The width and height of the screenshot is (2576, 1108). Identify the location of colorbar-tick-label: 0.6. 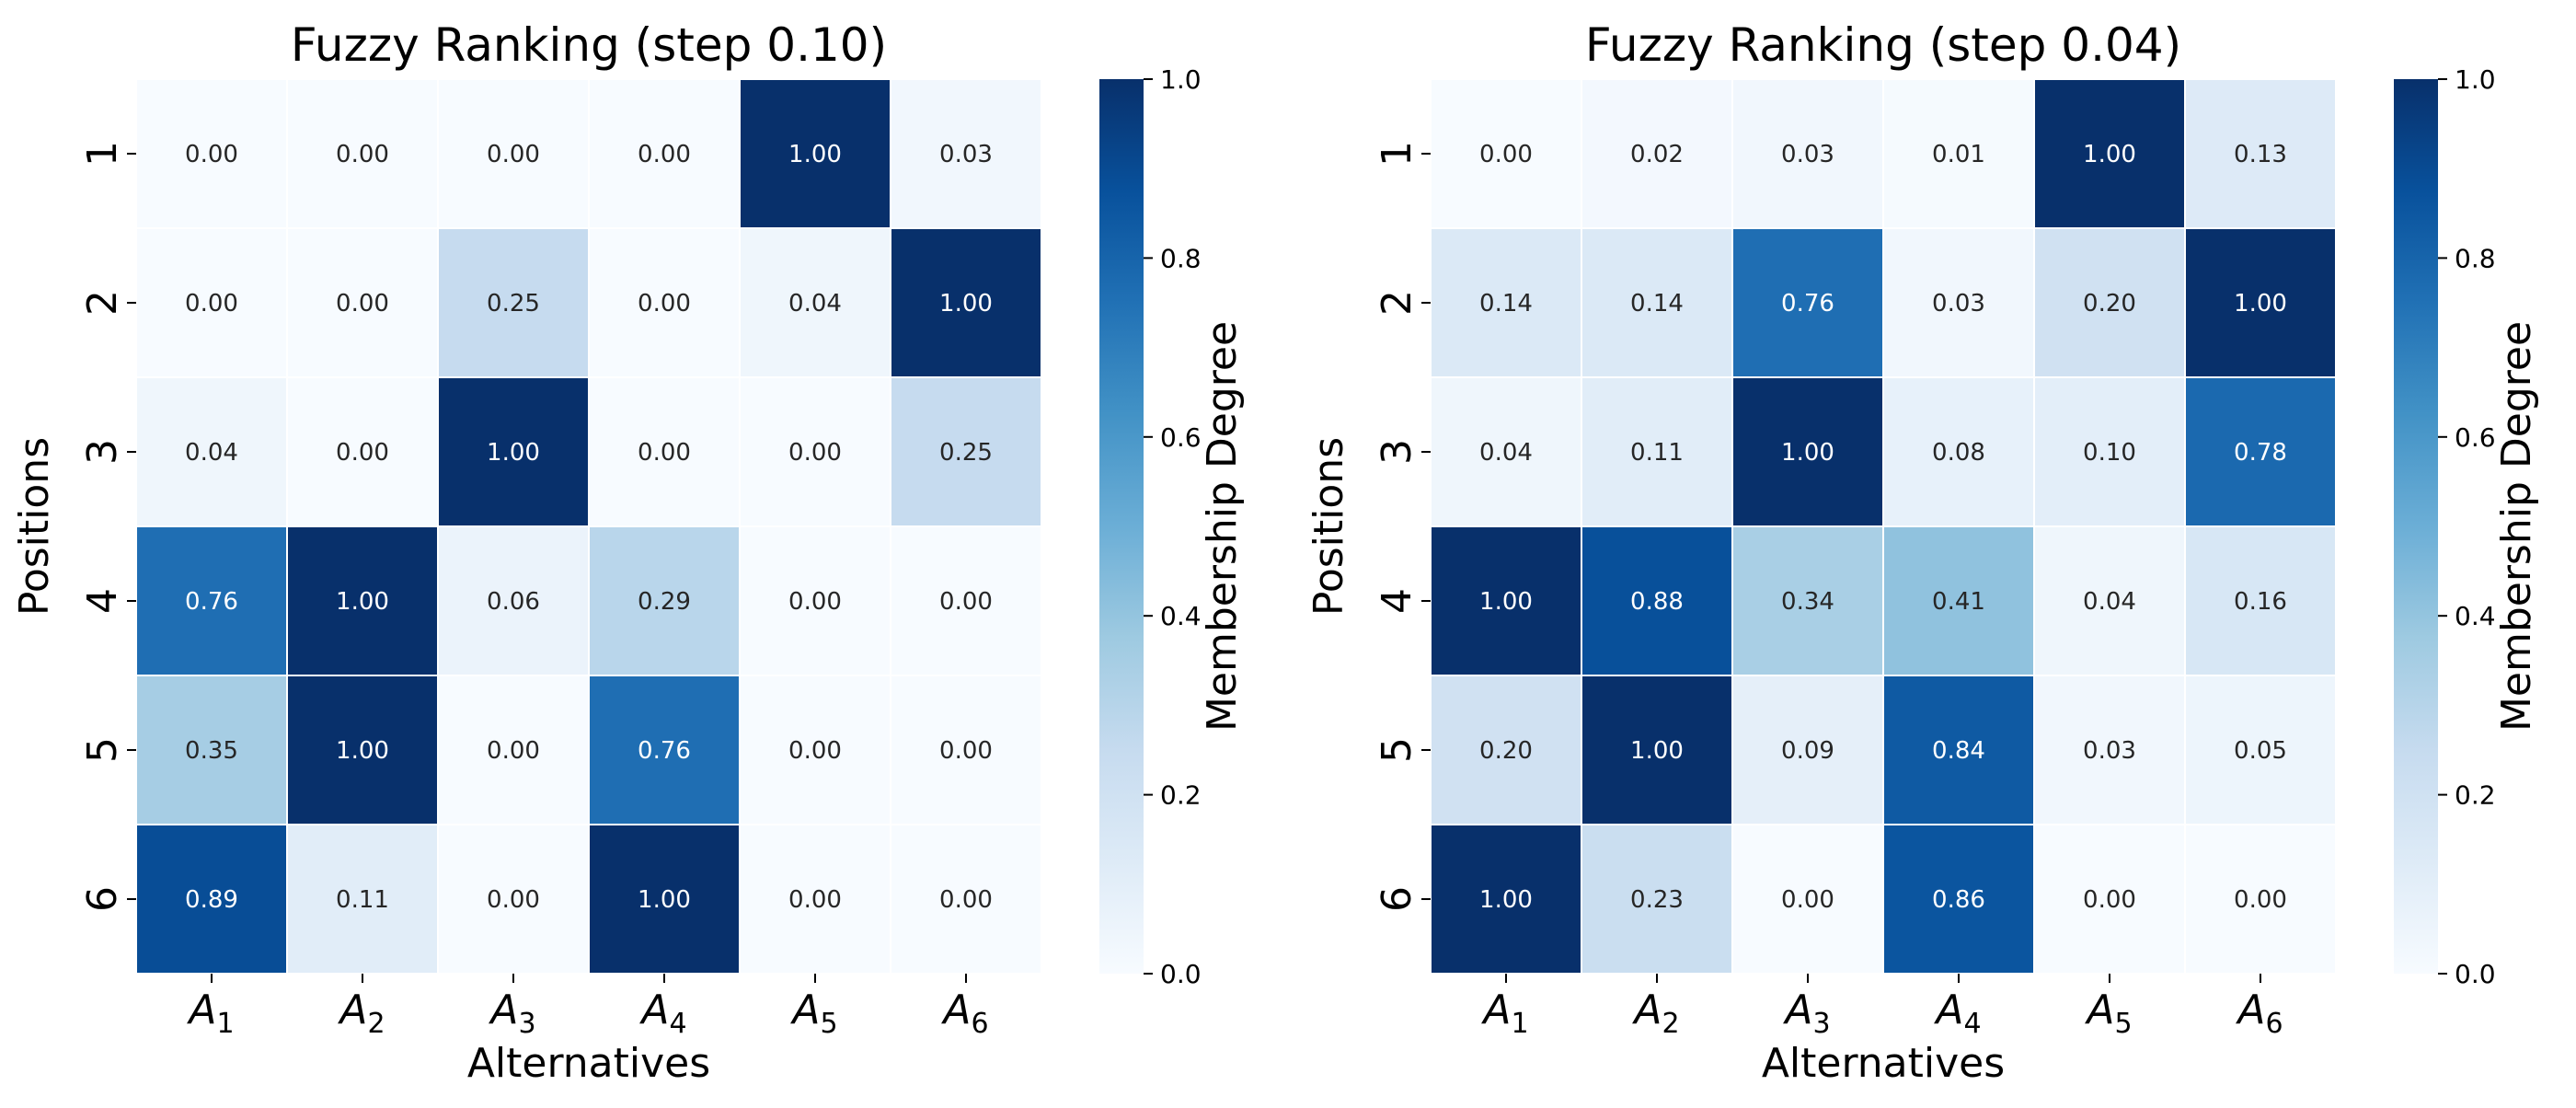
(1181, 437).